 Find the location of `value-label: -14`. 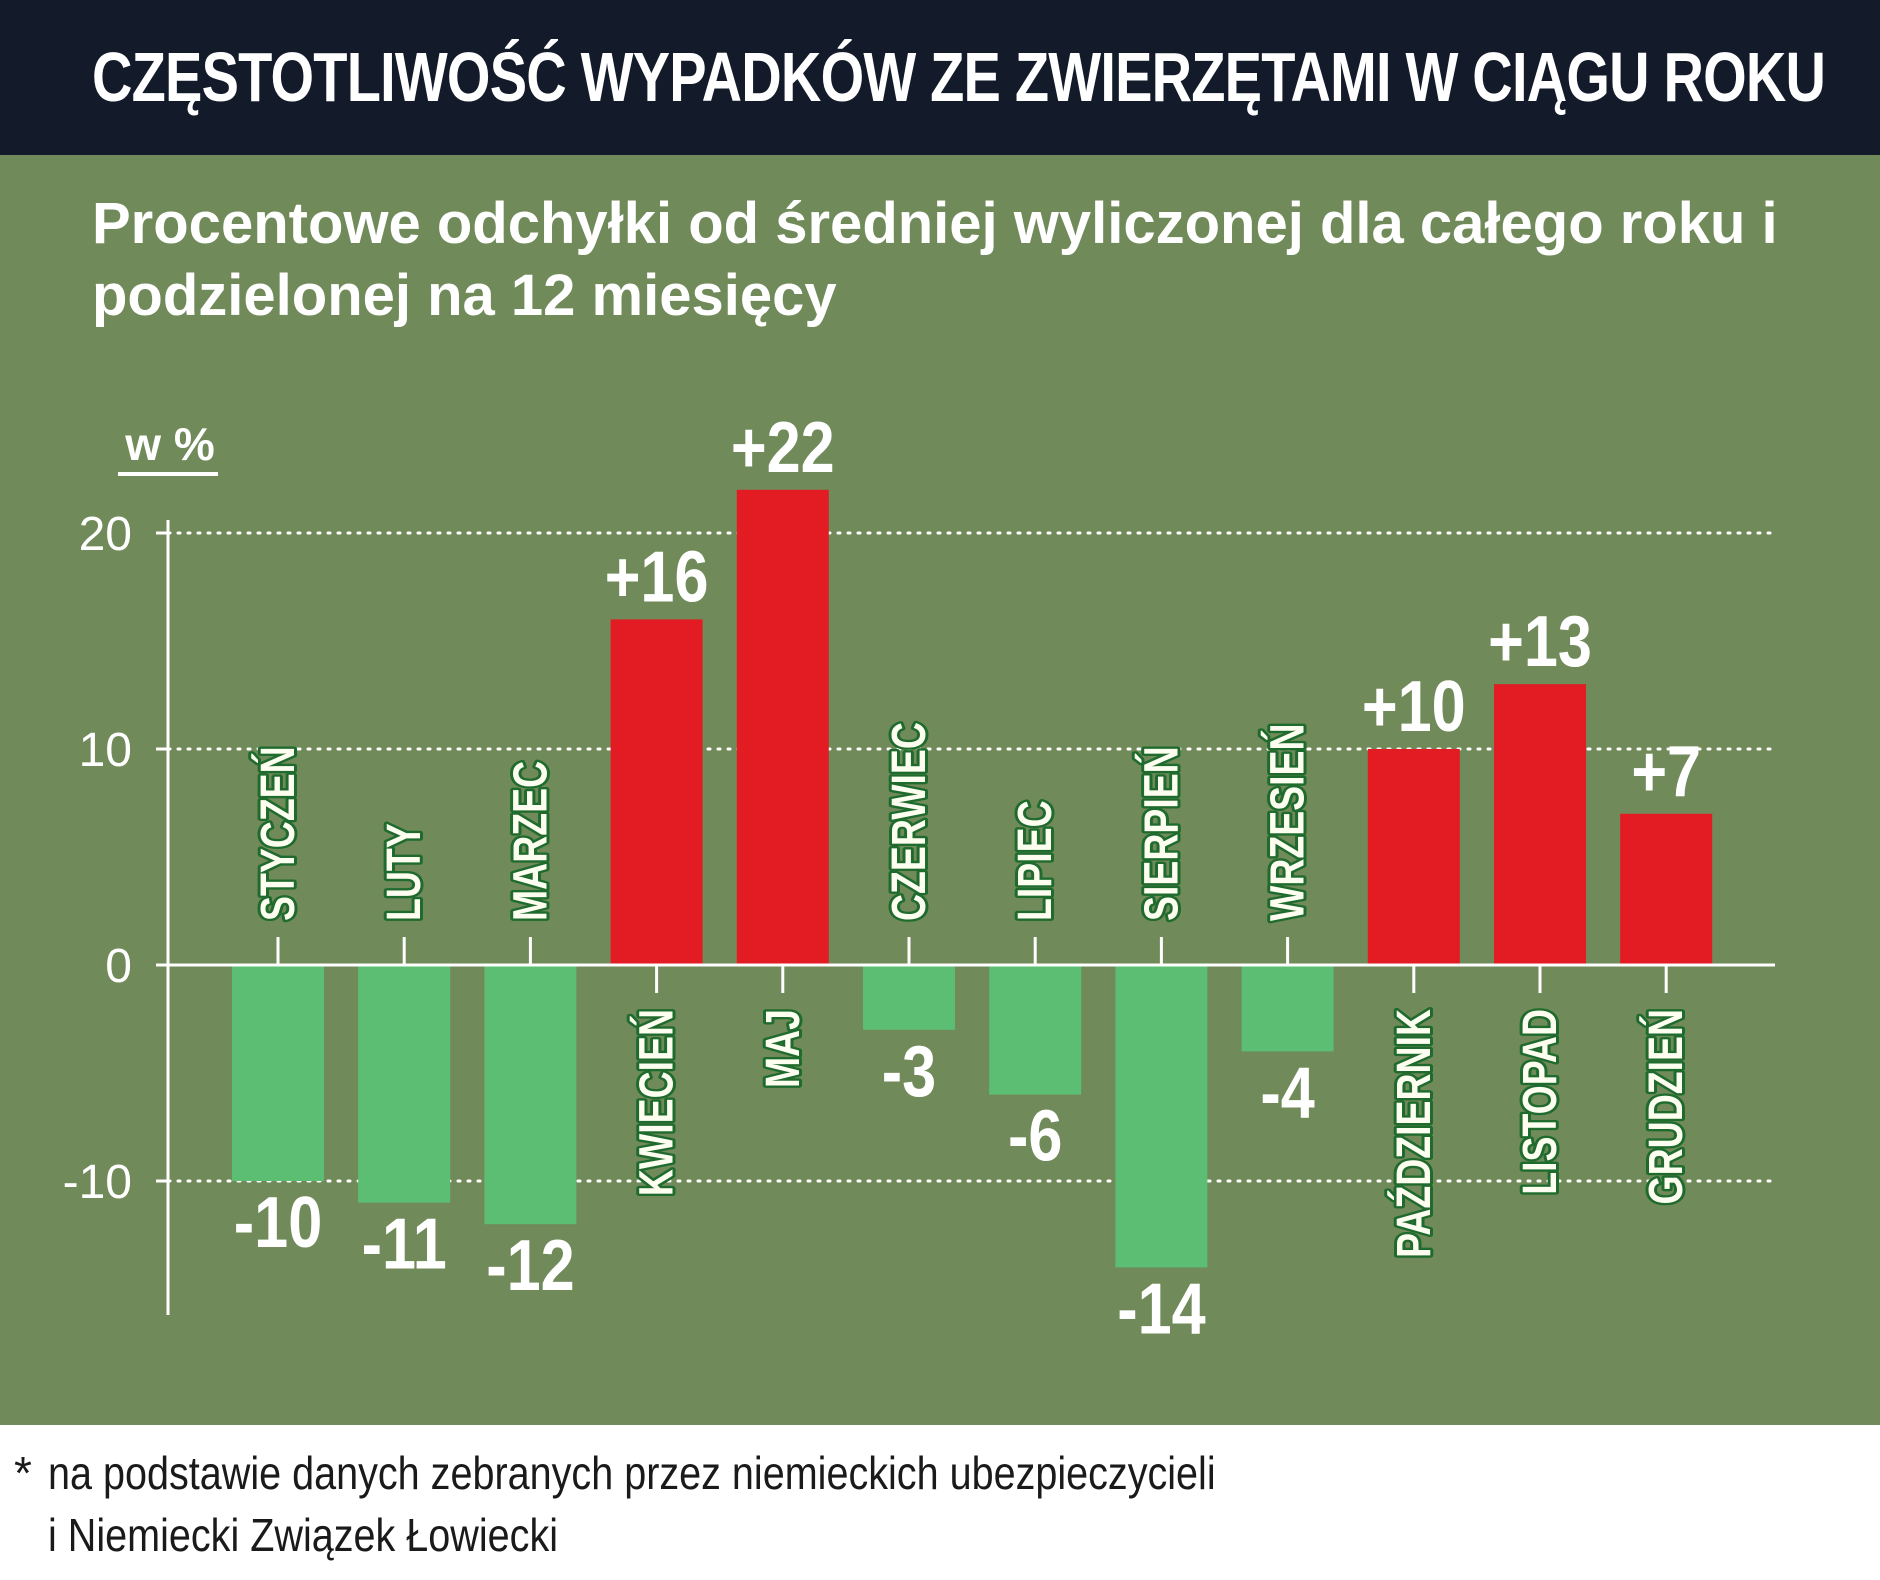

value-label: -14 is located at coordinates (1161, 1310).